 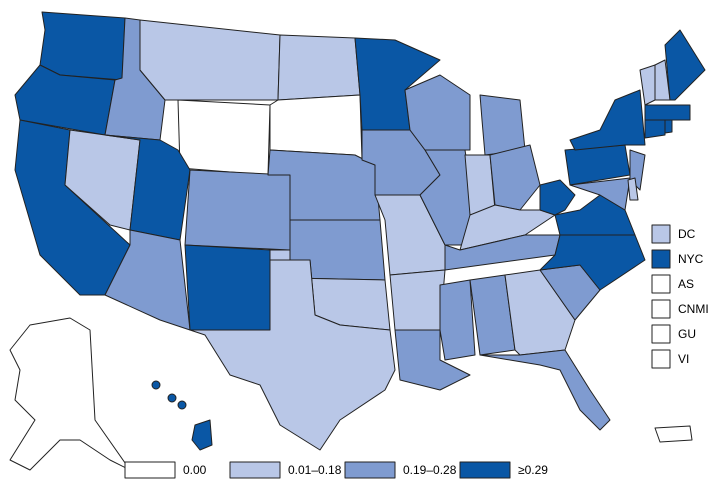 What do you see at coordinates (687, 234) in the screenshot?
I see `territory-label: DC` at bounding box center [687, 234].